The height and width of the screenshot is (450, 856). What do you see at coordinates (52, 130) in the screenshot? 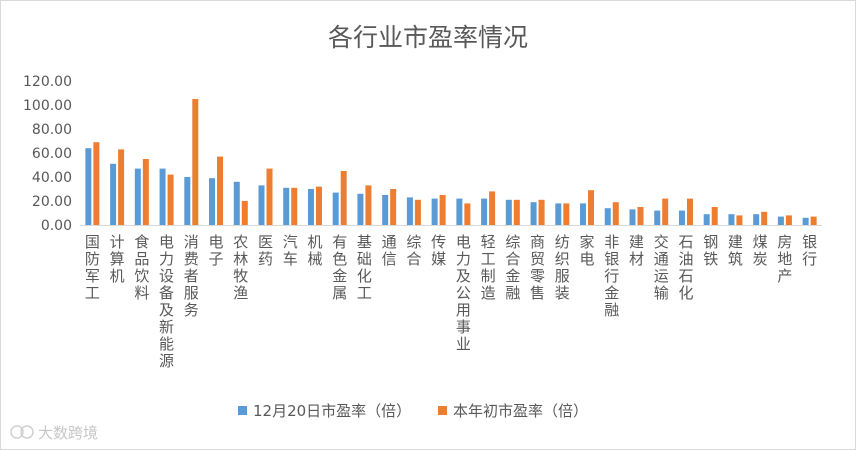
I see `y-tick-label: 80.00` at bounding box center [52, 130].